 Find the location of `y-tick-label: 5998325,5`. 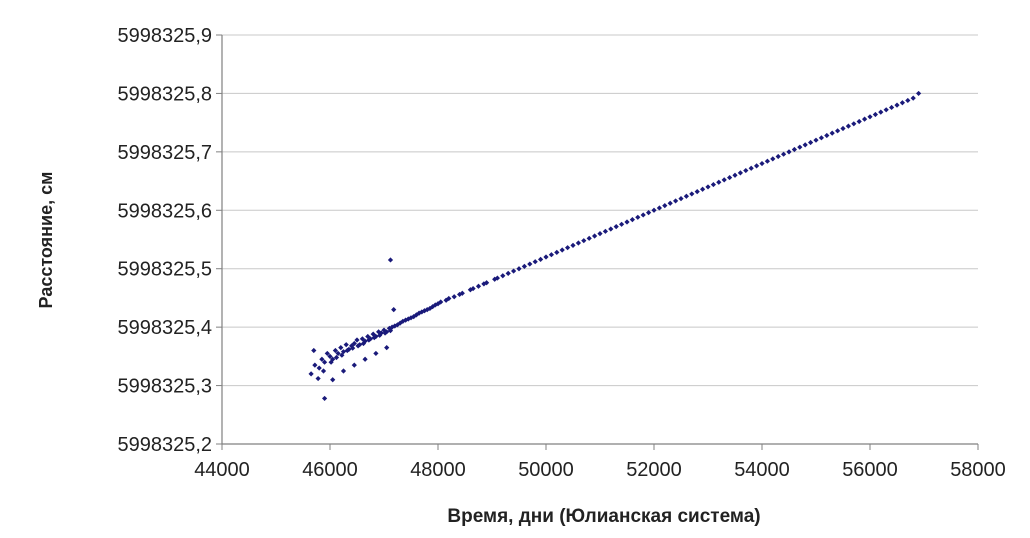

y-tick-label: 5998325,5 is located at coordinates (164, 270).